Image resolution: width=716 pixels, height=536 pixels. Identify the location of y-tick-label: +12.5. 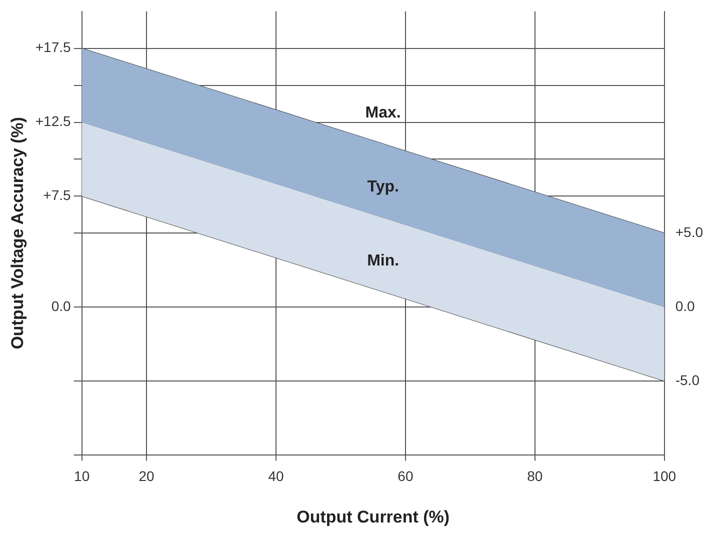
(53, 121).